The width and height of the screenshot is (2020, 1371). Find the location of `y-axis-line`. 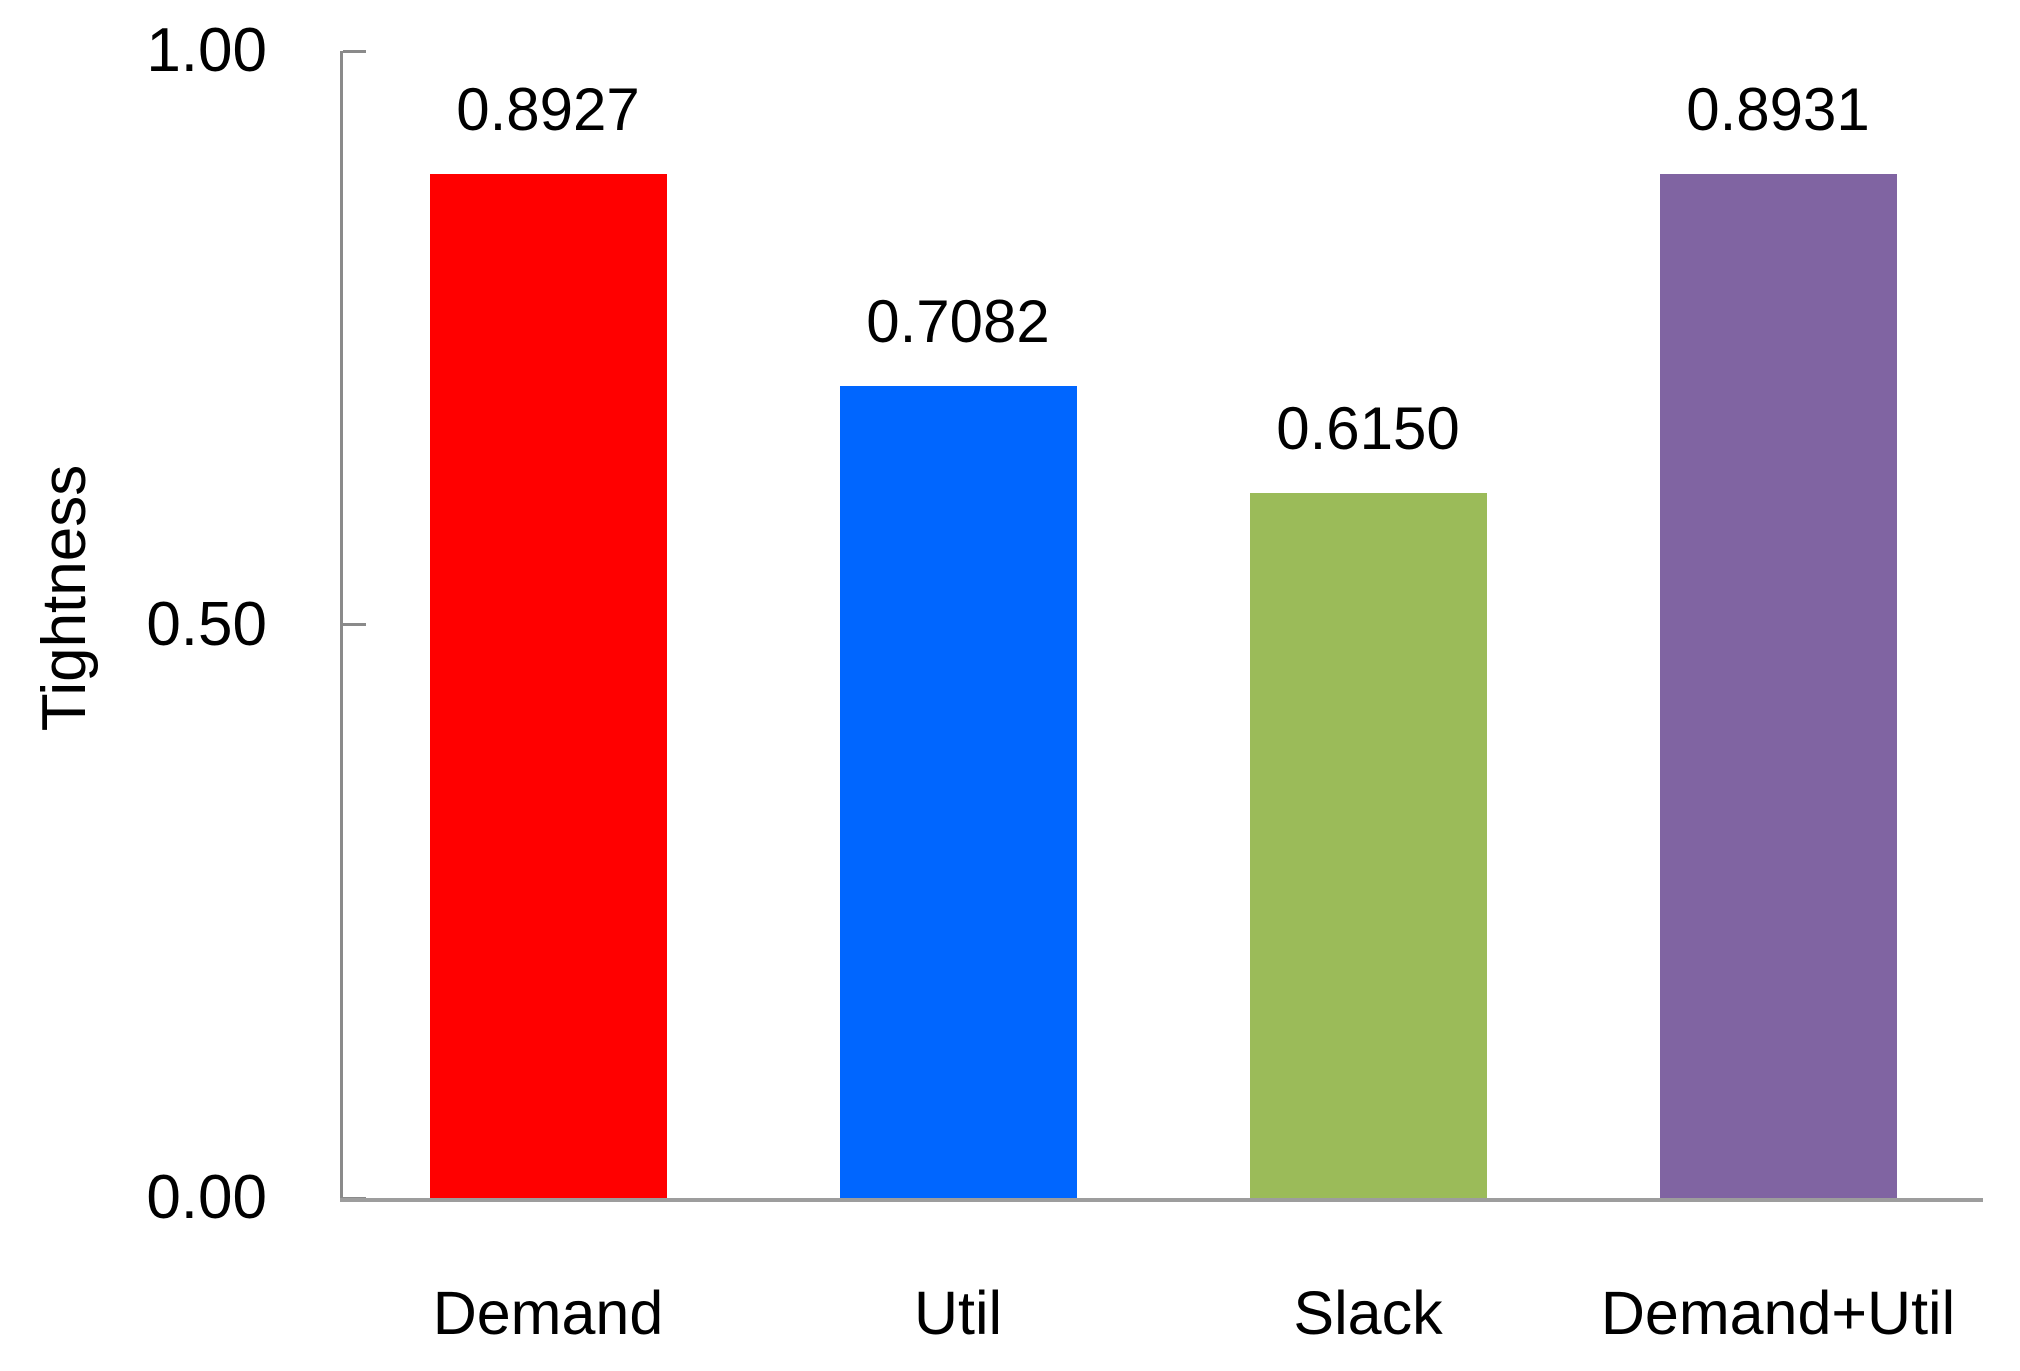

y-axis-line is located at coordinates (341, 626).